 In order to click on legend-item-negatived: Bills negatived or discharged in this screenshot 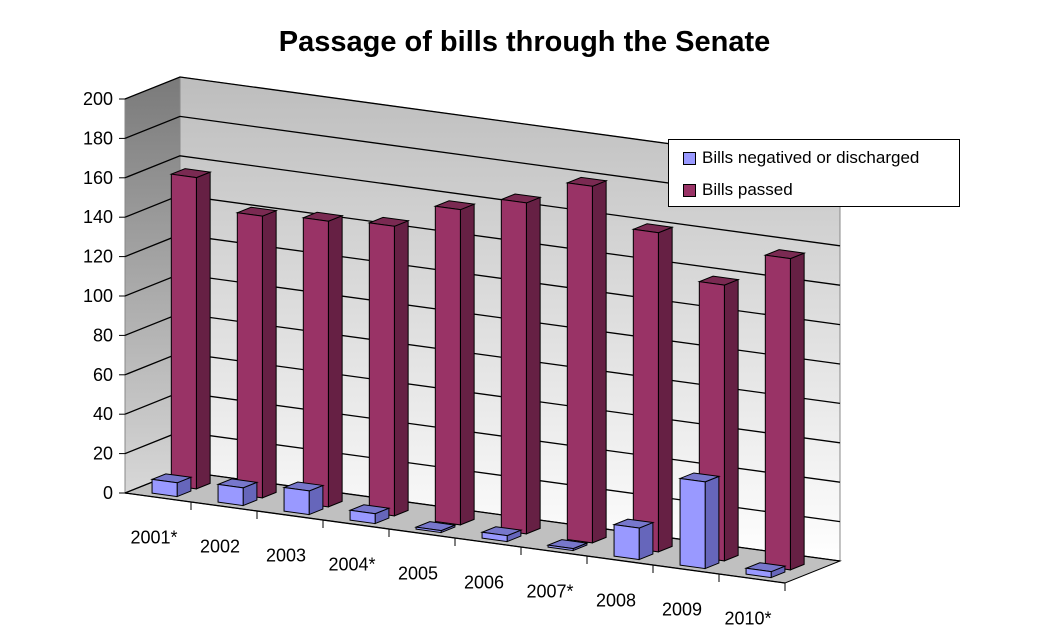, I will do `click(801, 158)`.